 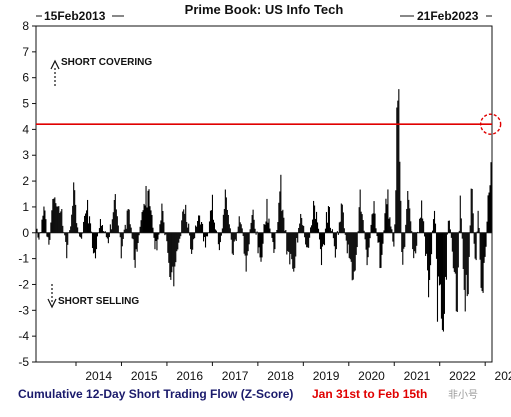 What do you see at coordinates (25, 26) in the screenshot?
I see `y-tick-label: 8` at bounding box center [25, 26].